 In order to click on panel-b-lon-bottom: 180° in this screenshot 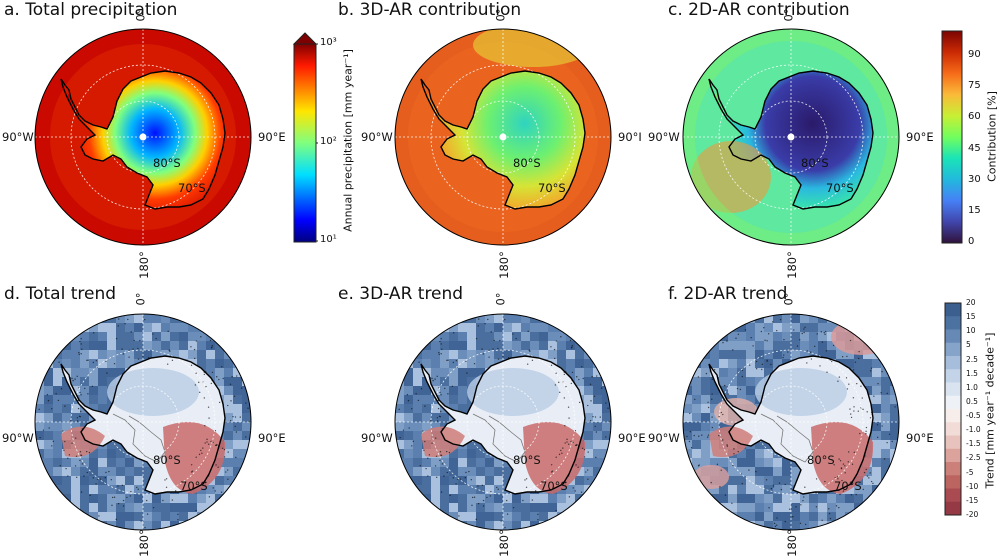, I will do `click(503, 265)`.